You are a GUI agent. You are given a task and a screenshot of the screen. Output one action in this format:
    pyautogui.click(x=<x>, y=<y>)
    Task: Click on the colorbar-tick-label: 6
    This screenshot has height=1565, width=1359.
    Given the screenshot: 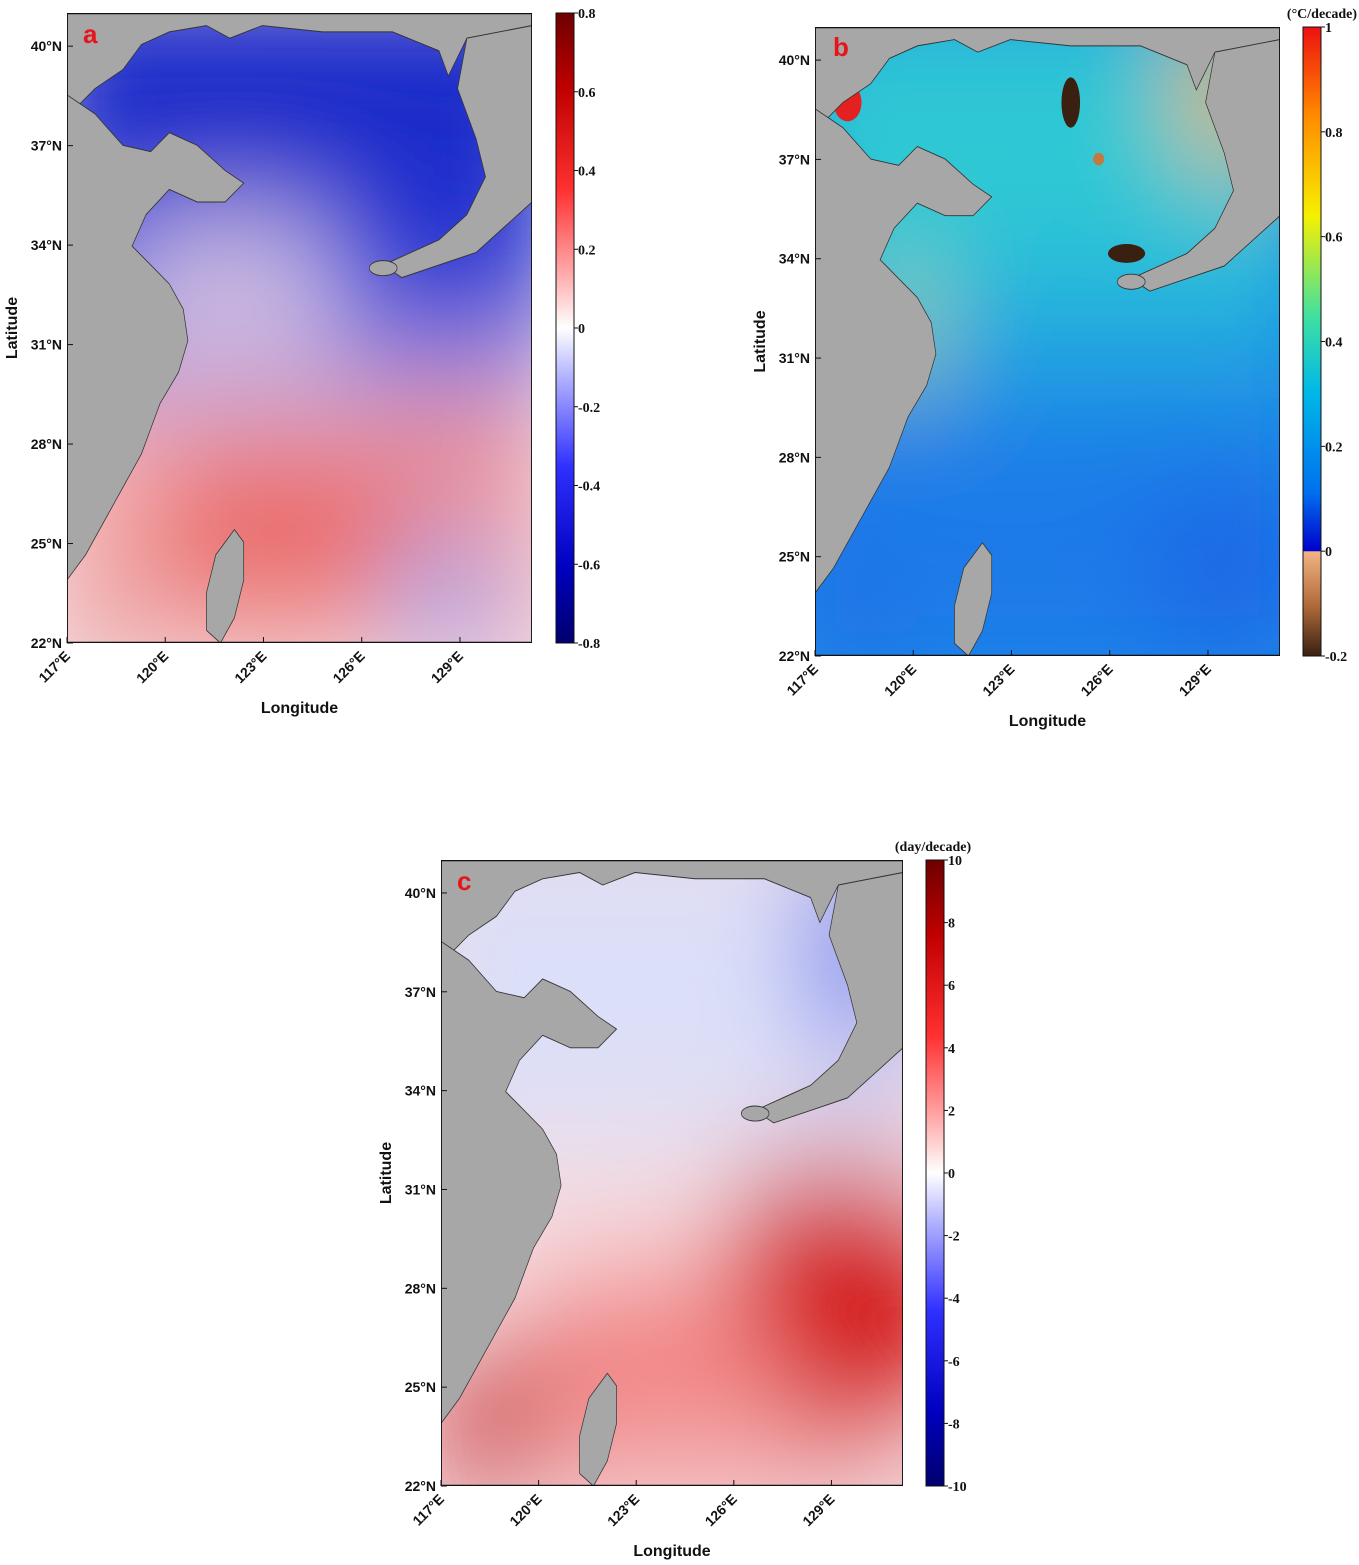 What is the action you would take?
    pyautogui.click(x=951, y=986)
    